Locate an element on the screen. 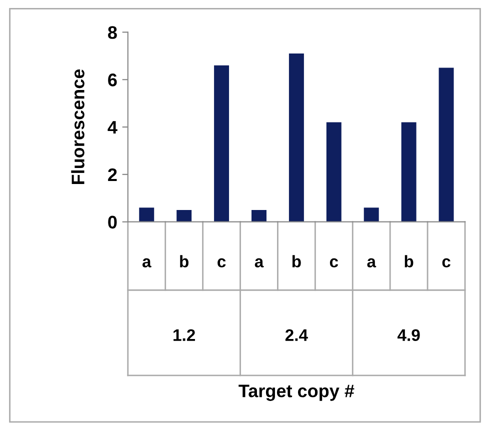  y-tick-label: 2 is located at coordinates (112, 174).